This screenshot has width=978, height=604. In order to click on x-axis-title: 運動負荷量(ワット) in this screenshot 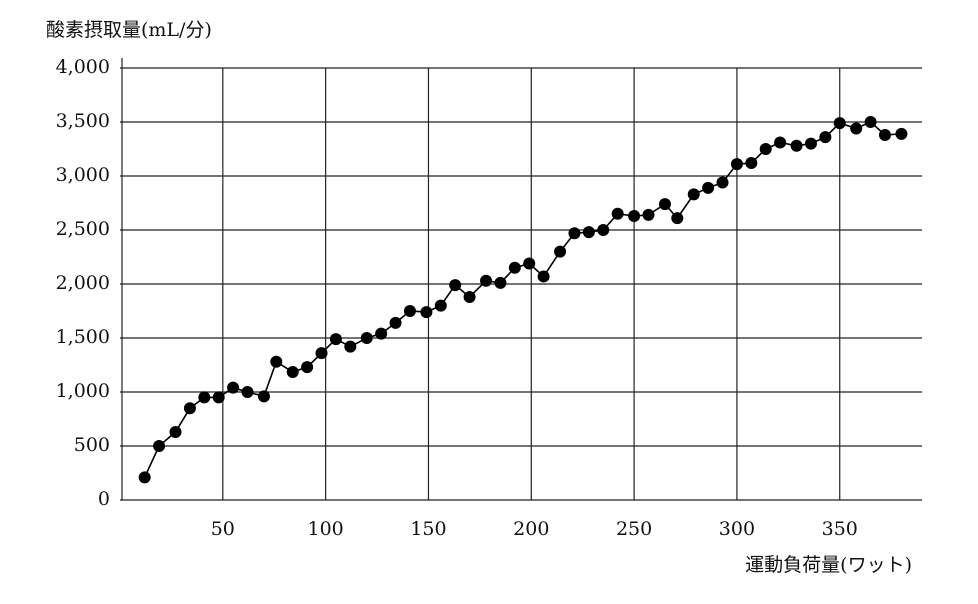, I will do `click(828, 565)`.